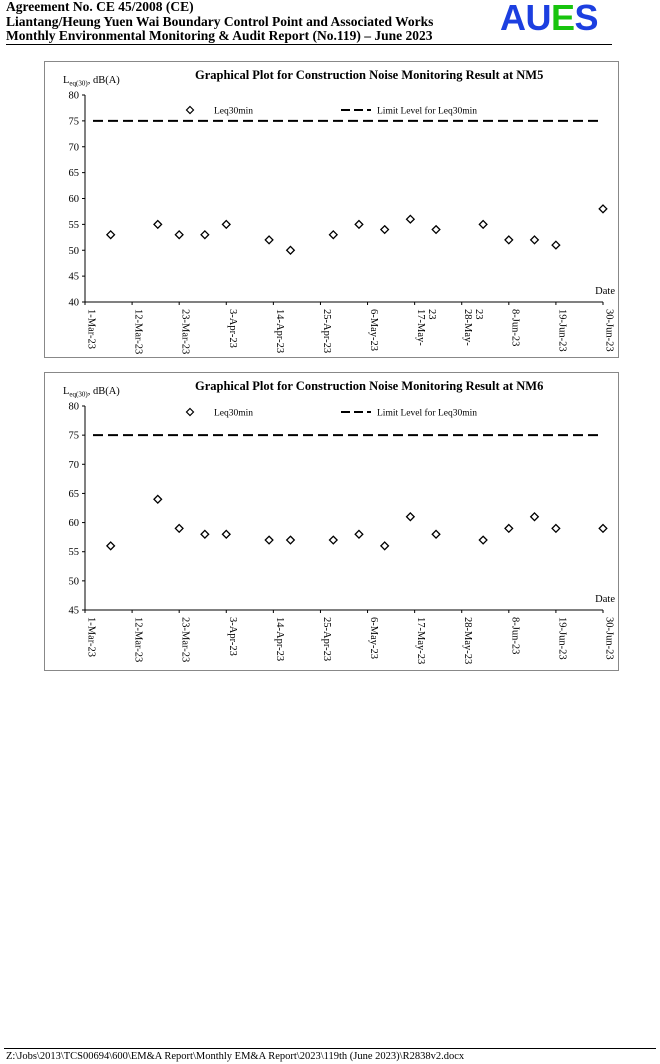  What do you see at coordinates (91, 637) in the screenshot?
I see `x-tick-label: 1-Mar-23` at bounding box center [91, 637].